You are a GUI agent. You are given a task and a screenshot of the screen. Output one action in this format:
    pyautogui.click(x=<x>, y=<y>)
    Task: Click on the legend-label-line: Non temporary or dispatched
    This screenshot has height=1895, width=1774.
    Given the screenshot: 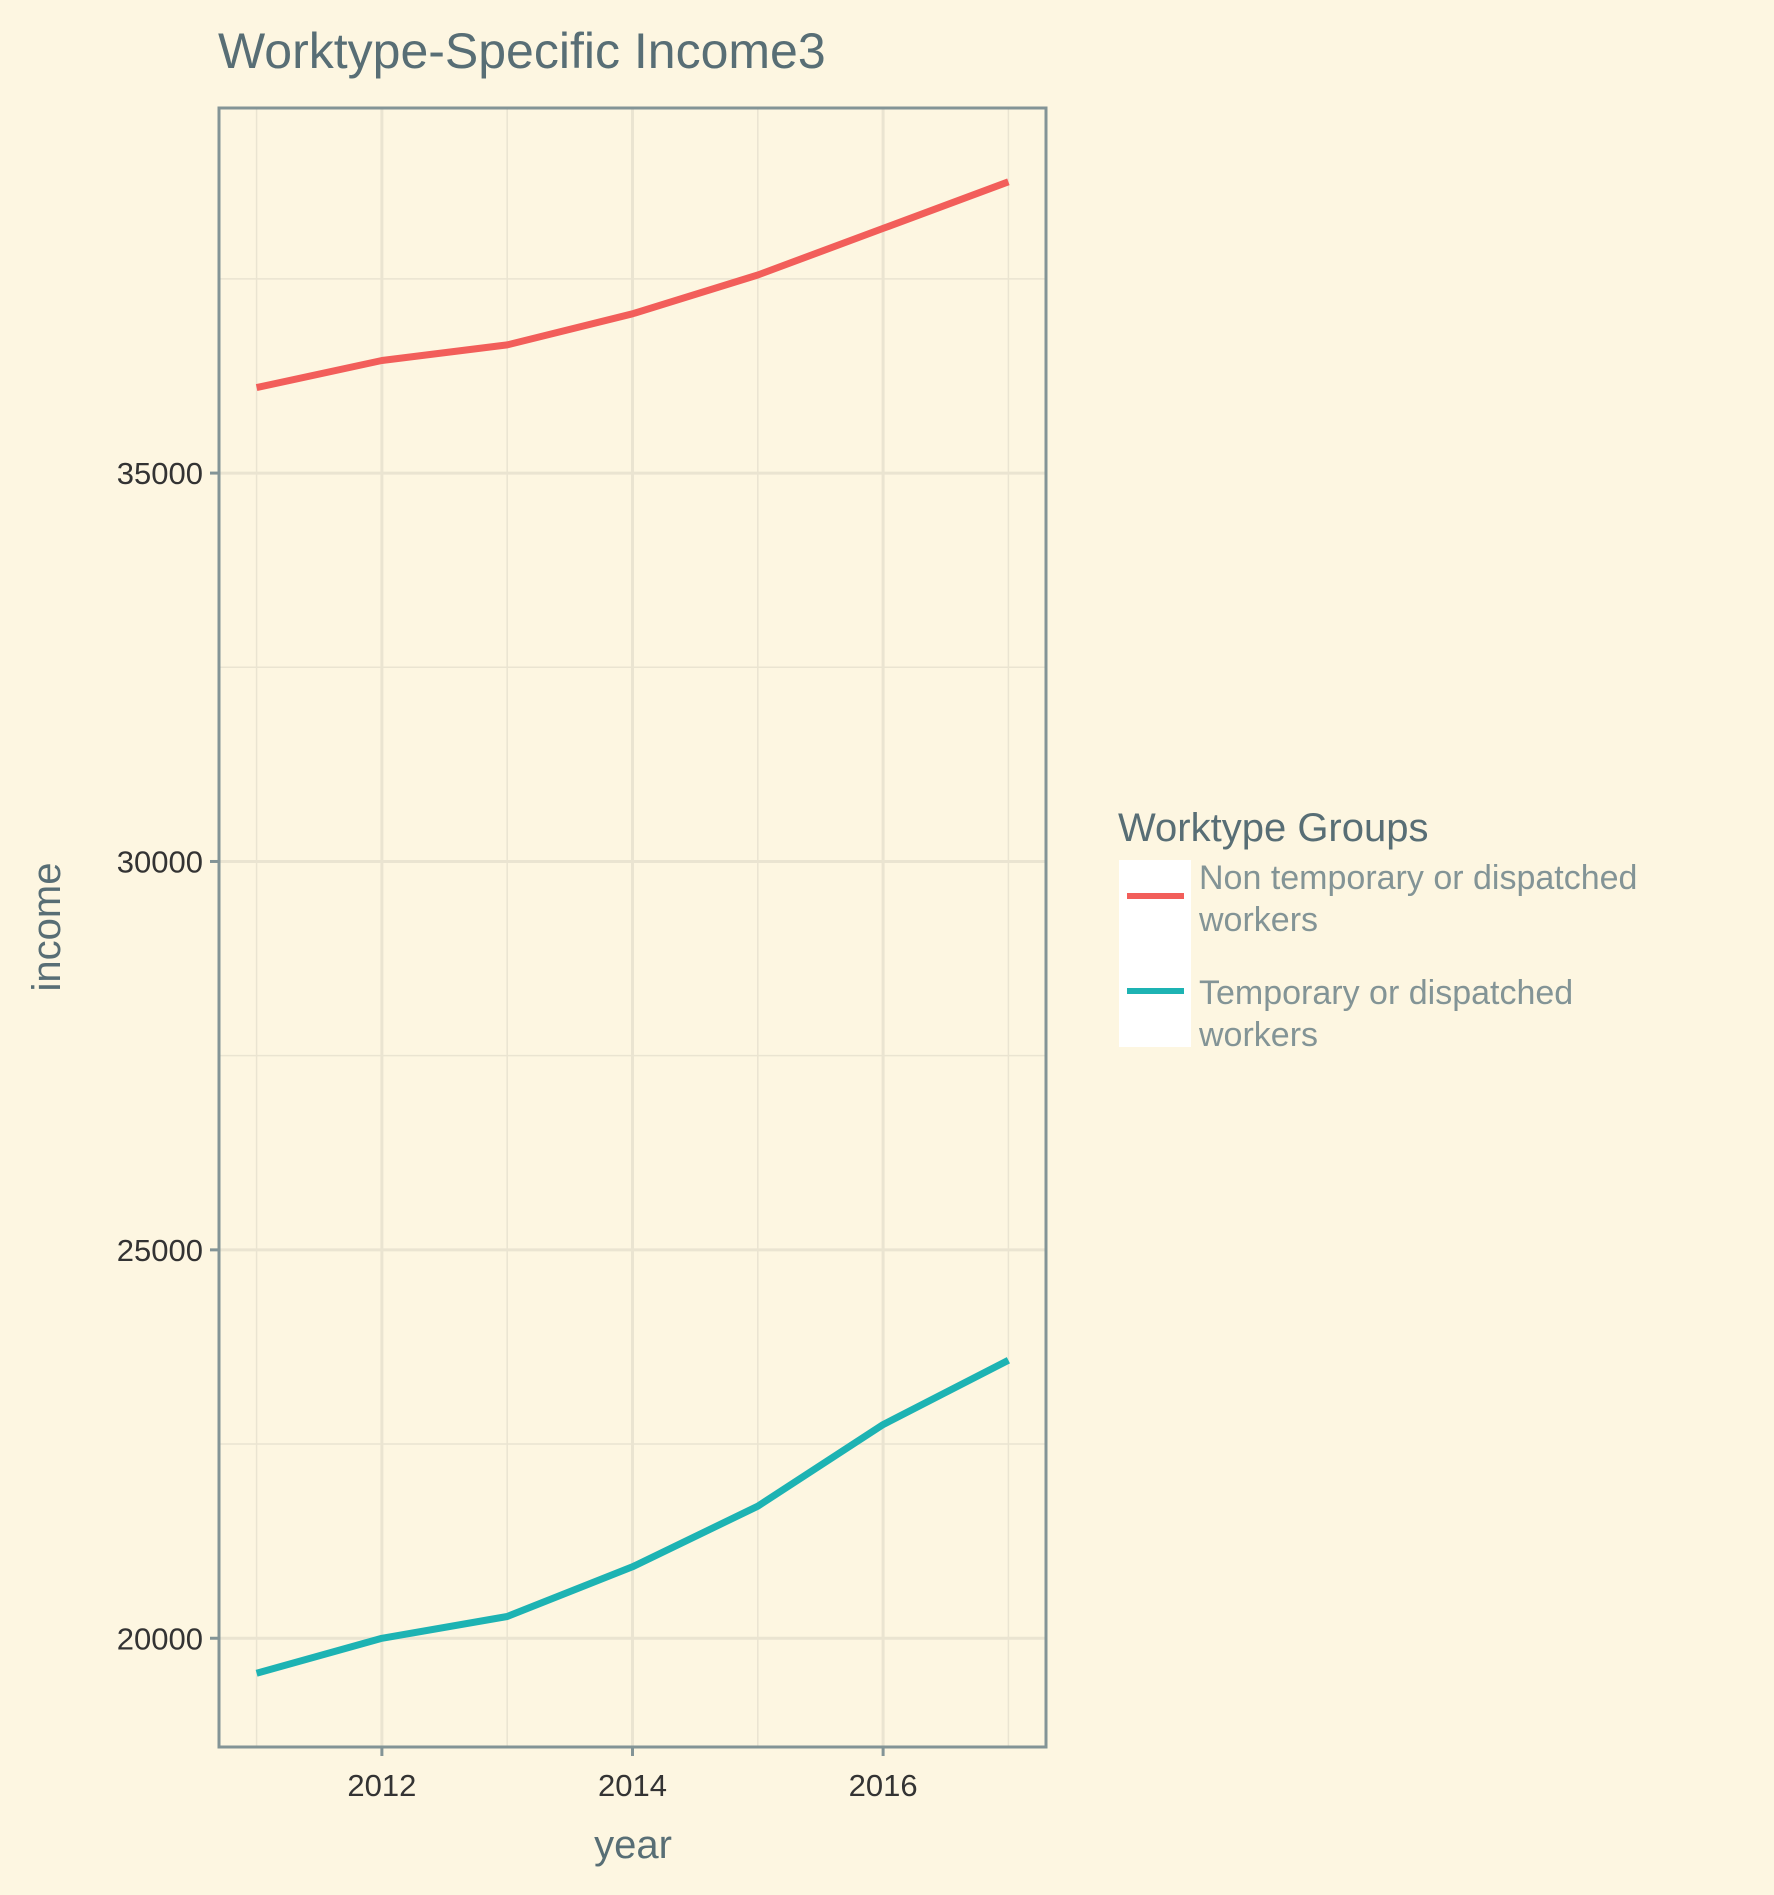 What is the action you would take?
    pyautogui.click(x=1418, y=878)
    